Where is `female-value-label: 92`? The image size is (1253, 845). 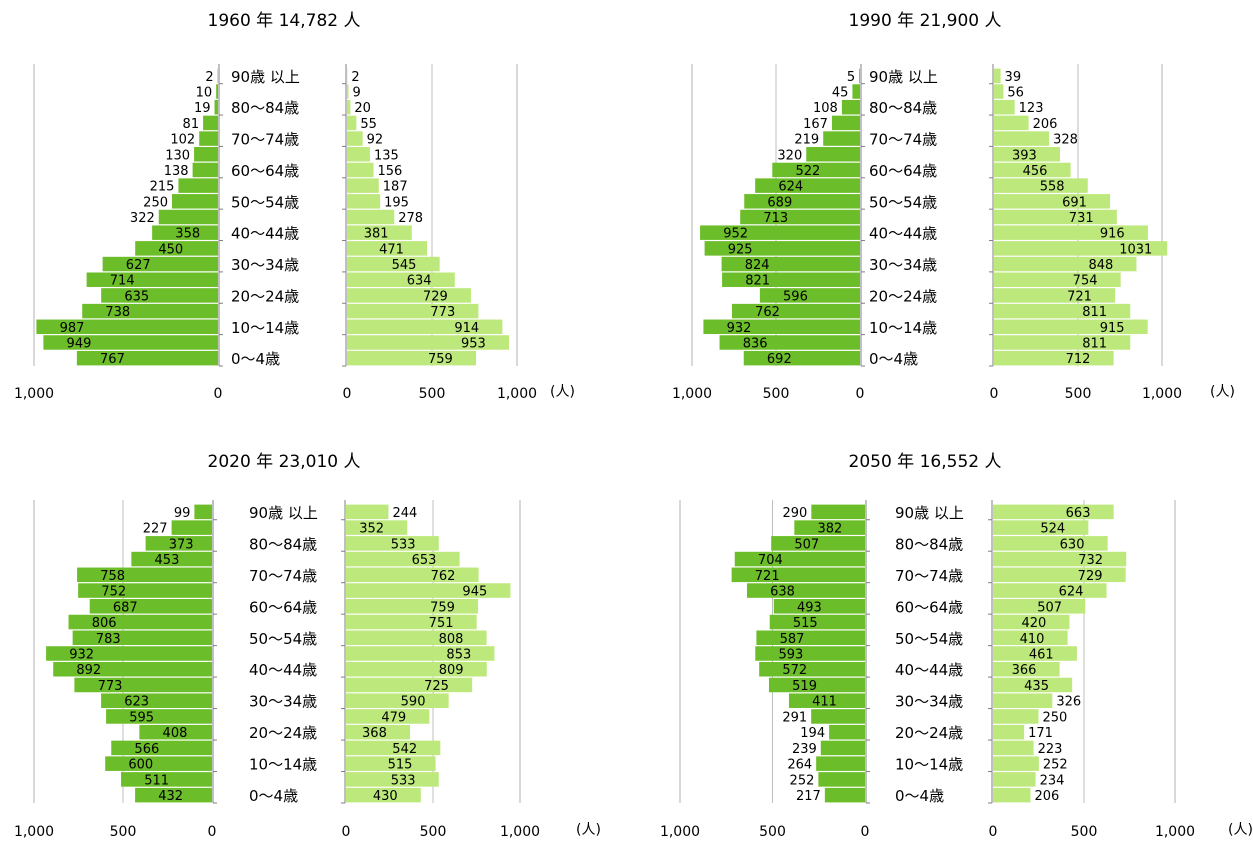 female-value-label: 92 is located at coordinates (375, 140).